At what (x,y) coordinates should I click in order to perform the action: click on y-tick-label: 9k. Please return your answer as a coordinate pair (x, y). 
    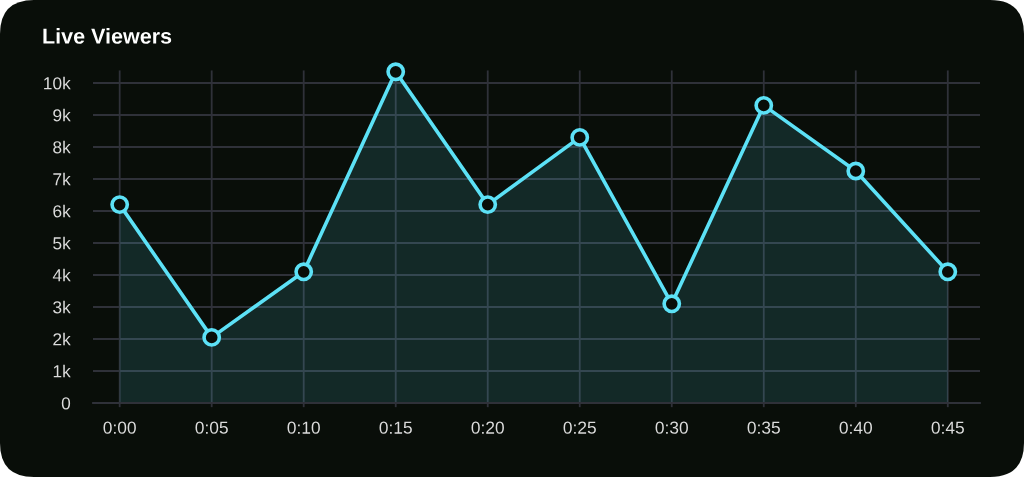
    Looking at the image, I should click on (62, 115).